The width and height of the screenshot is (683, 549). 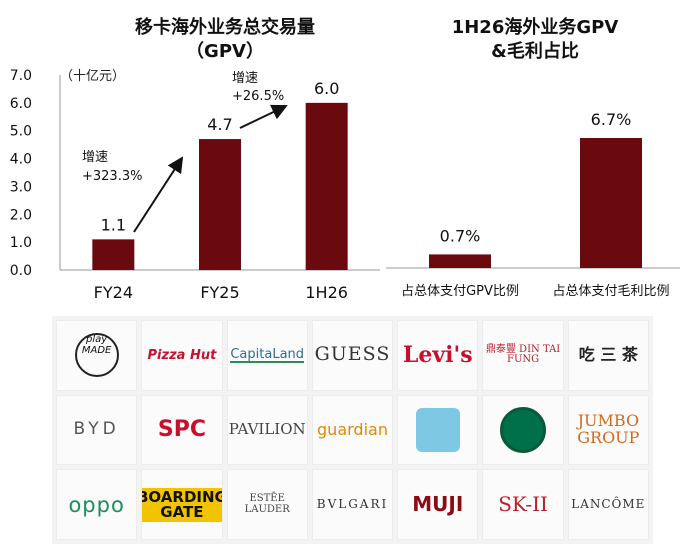 I want to click on bar-fy24, so click(x=113, y=254).